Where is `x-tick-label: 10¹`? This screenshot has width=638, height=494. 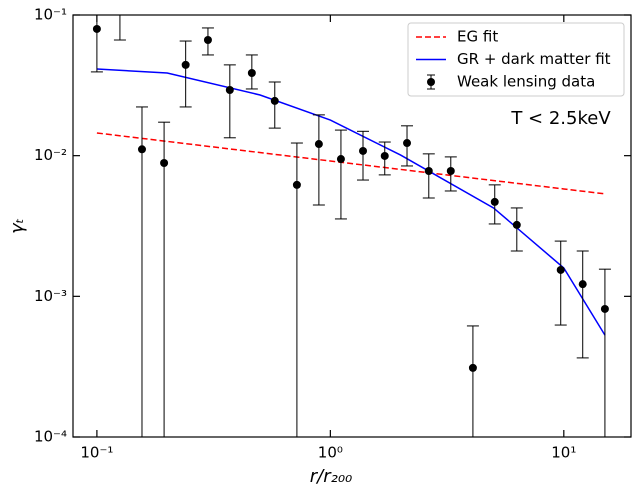
x-tick-label: 10¹ is located at coordinates (563, 453).